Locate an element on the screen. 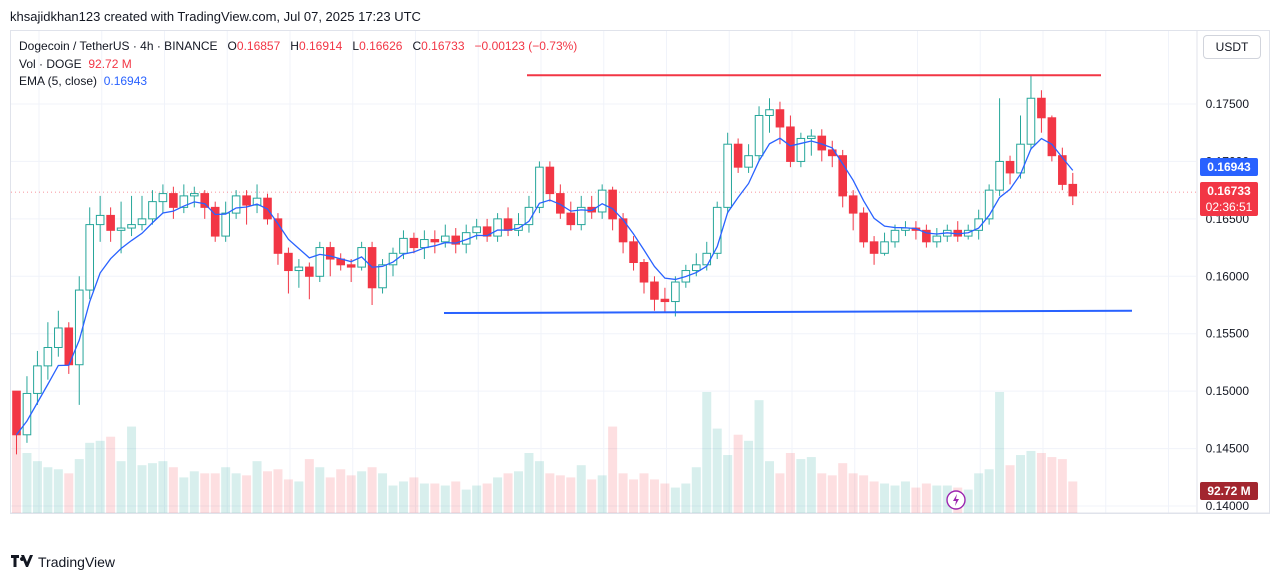  brand-name: TradingView is located at coordinates (77, 562).